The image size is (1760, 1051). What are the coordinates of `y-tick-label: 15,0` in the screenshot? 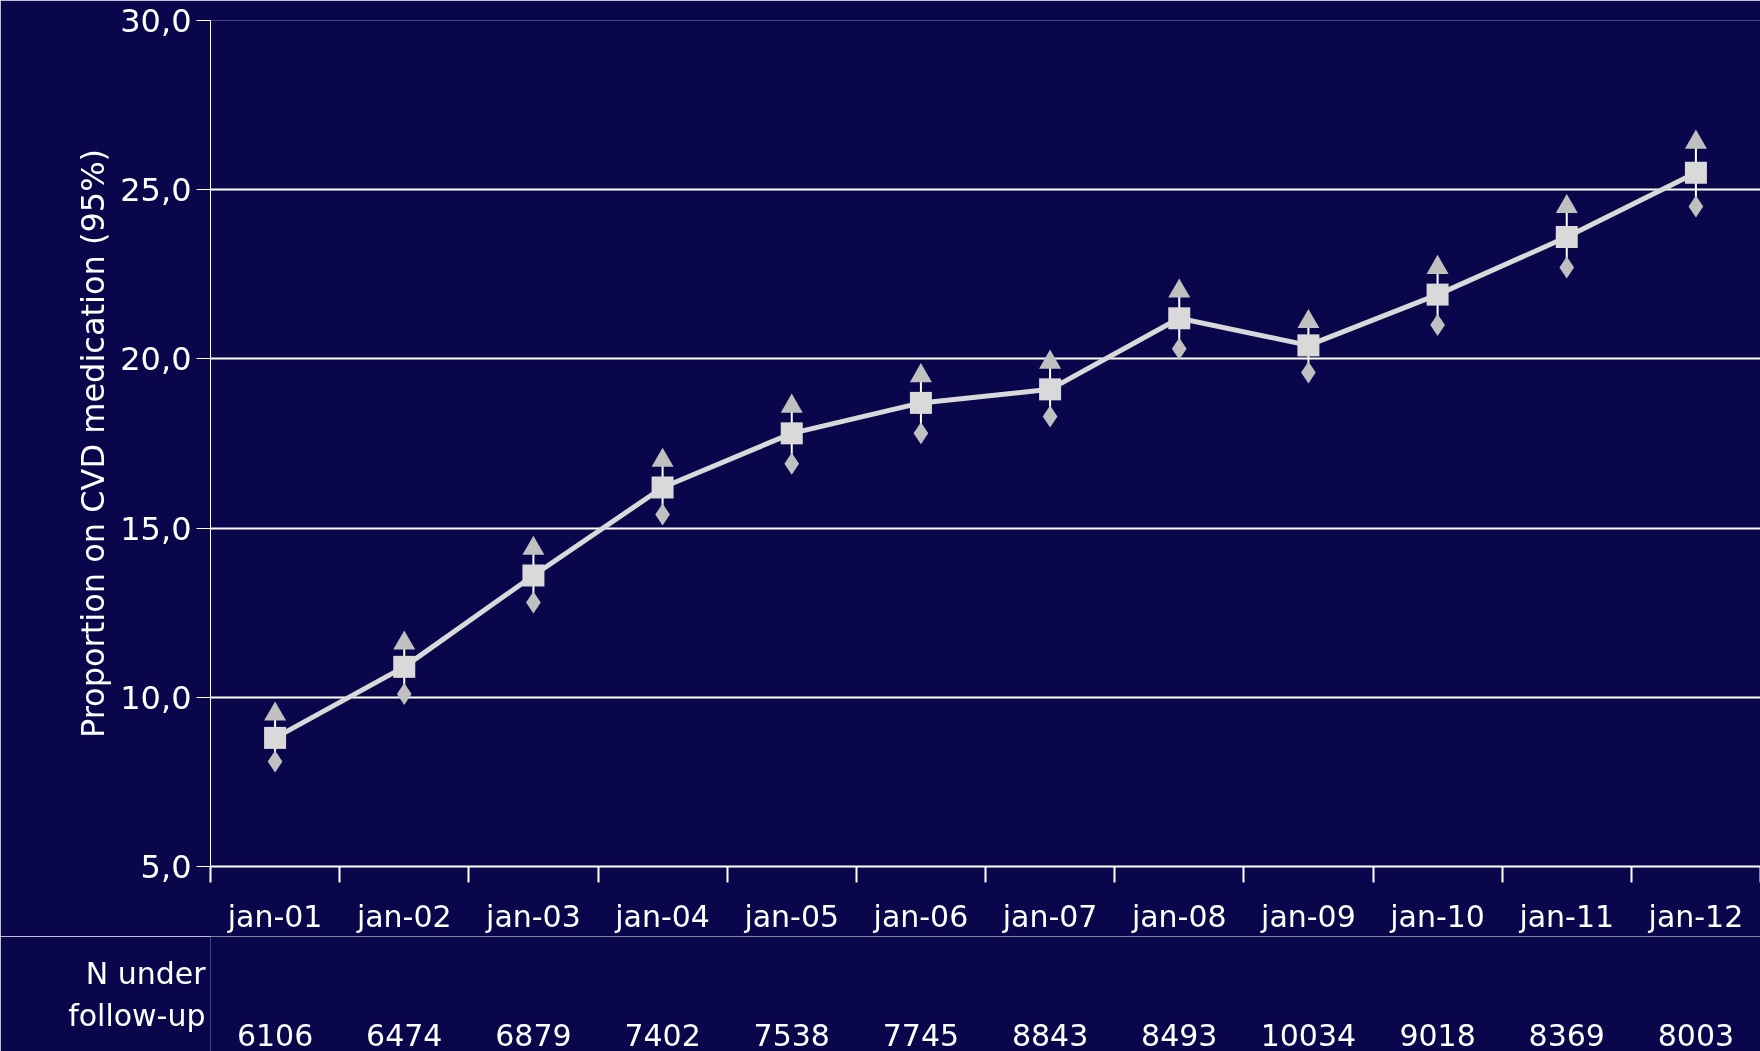 It's located at (156, 528).